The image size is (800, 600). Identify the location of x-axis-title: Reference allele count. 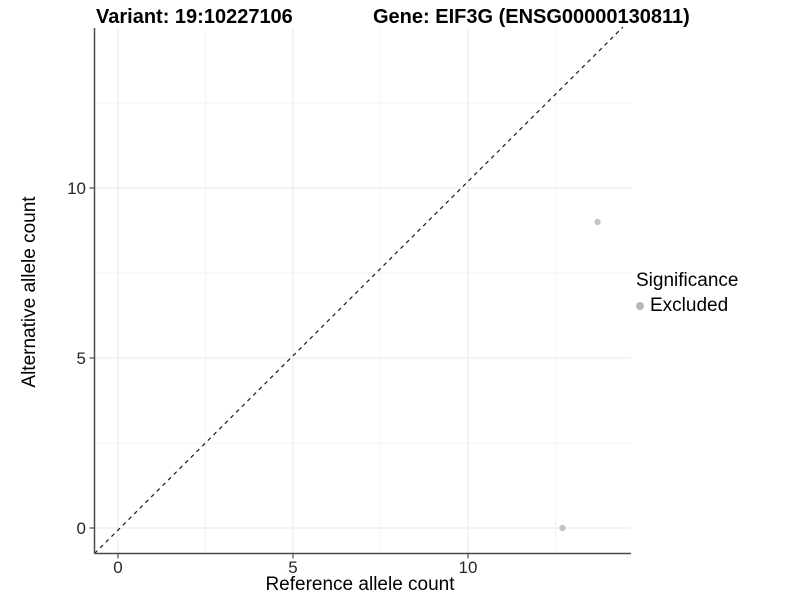
(360, 584).